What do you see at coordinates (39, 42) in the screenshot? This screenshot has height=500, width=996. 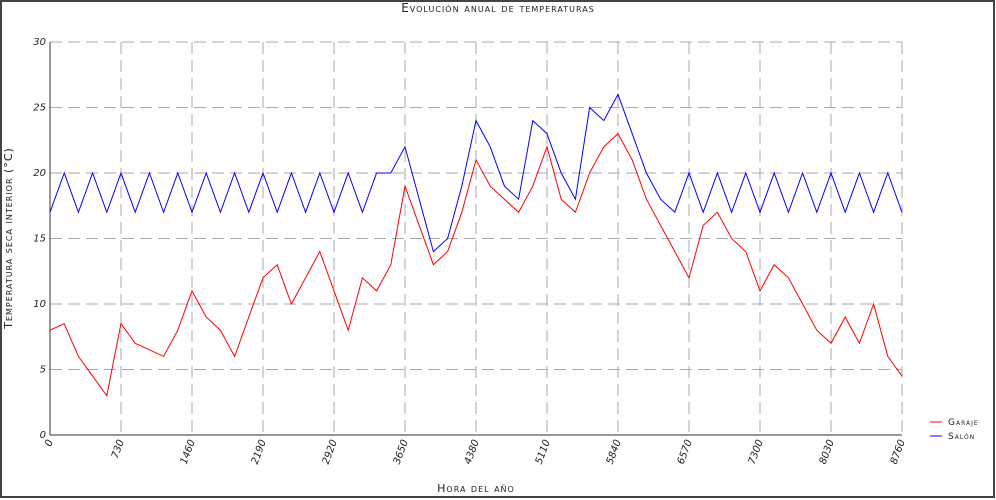 I see `y-tick-label: 30` at bounding box center [39, 42].